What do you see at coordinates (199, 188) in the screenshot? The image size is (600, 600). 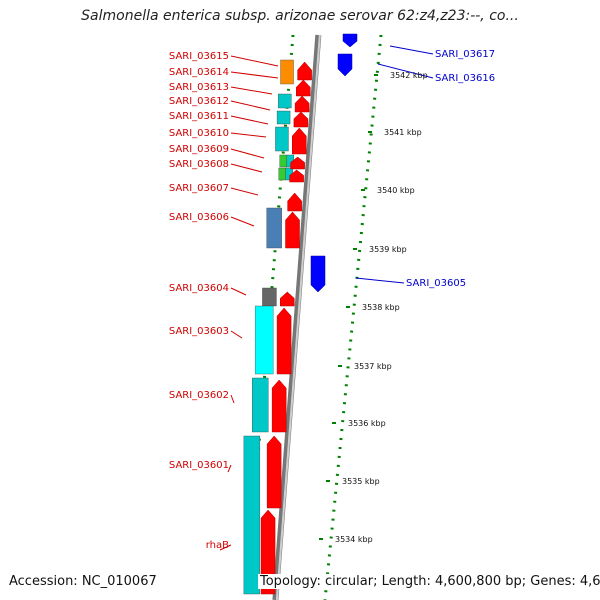 I see `gene-label-left: SARI_03607` at bounding box center [199, 188].